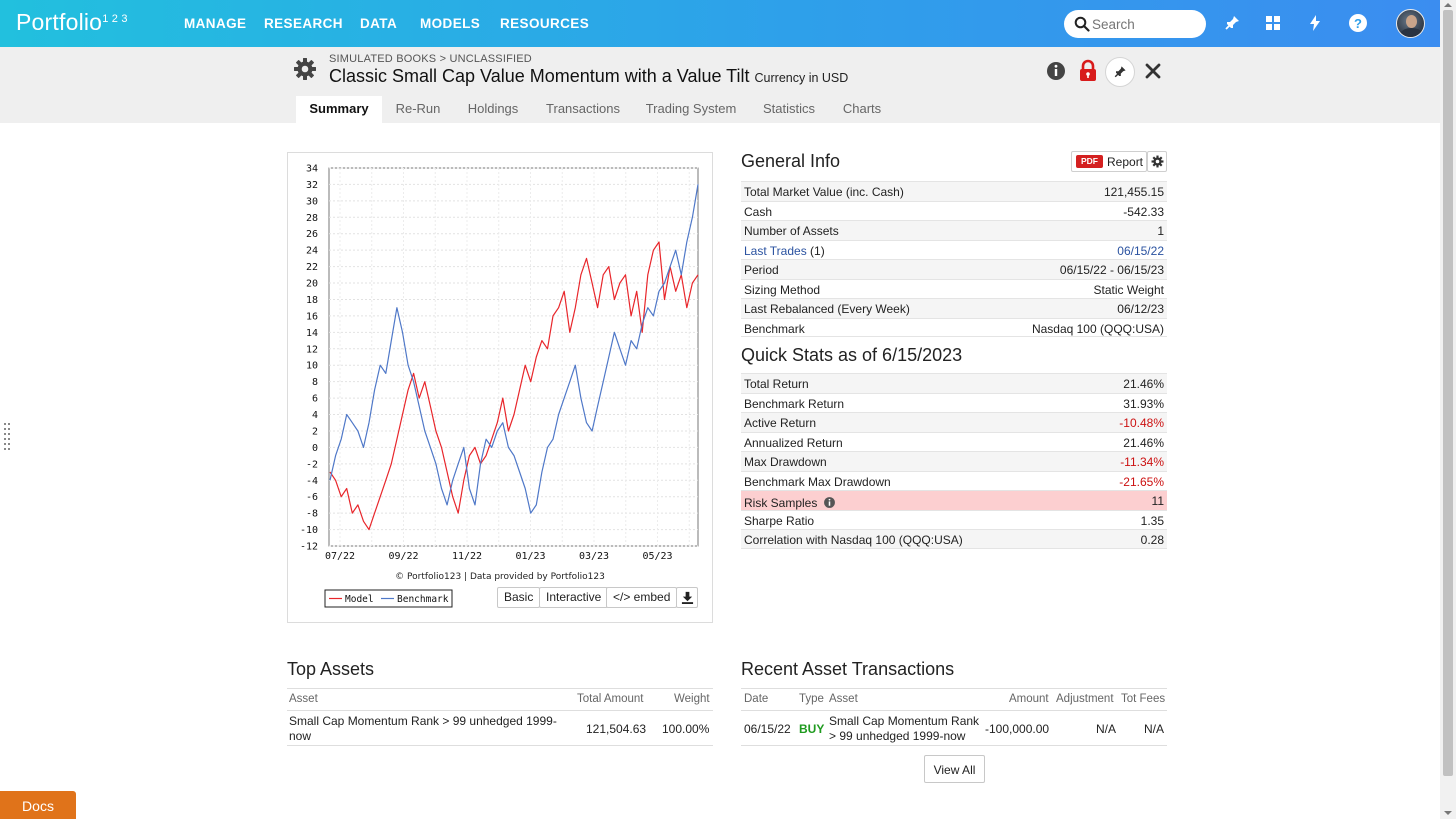 This screenshot has width=1456, height=819. Describe the element at coordinates (215, 23) in the screenshot. I see `nav-manage: MANAGE` at that location.